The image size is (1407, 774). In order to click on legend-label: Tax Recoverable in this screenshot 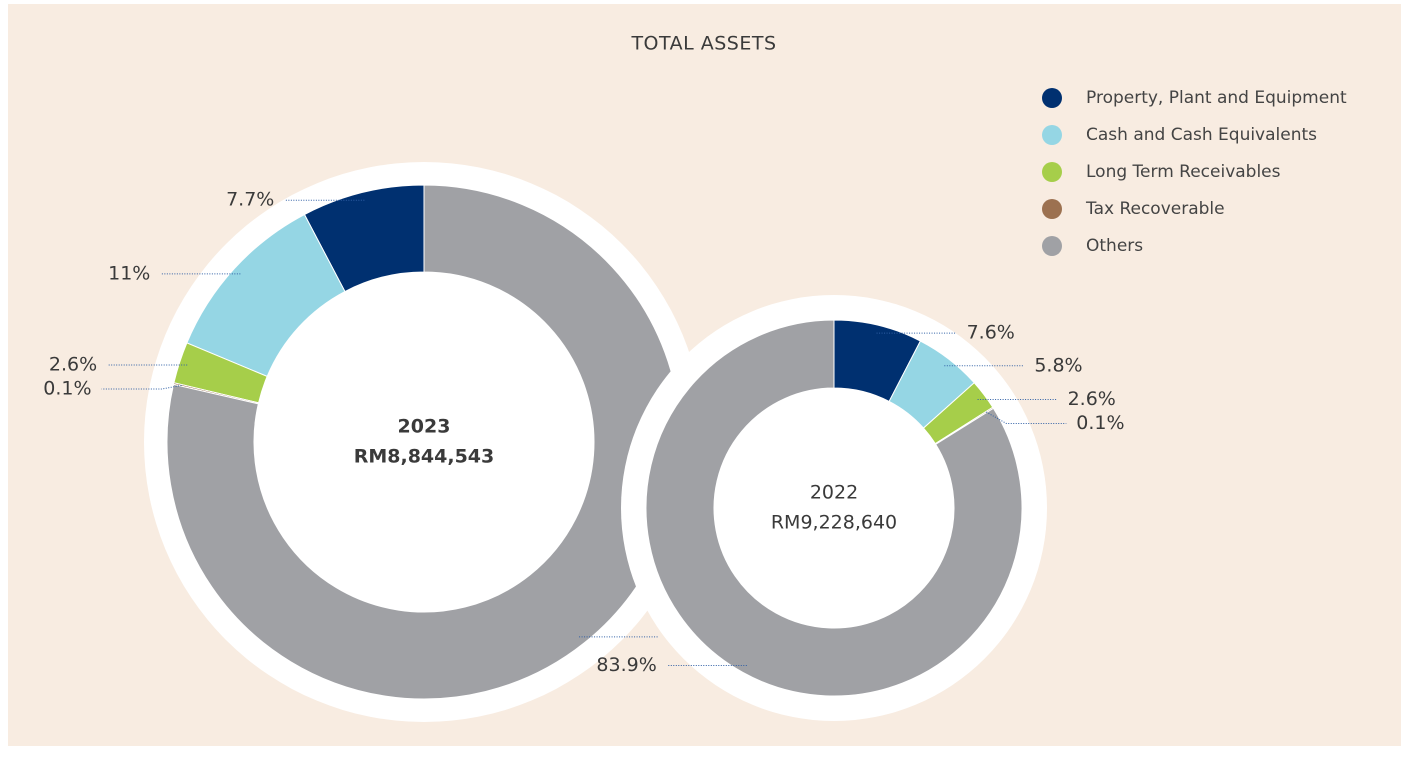, I will do `click(1155, 209)`.